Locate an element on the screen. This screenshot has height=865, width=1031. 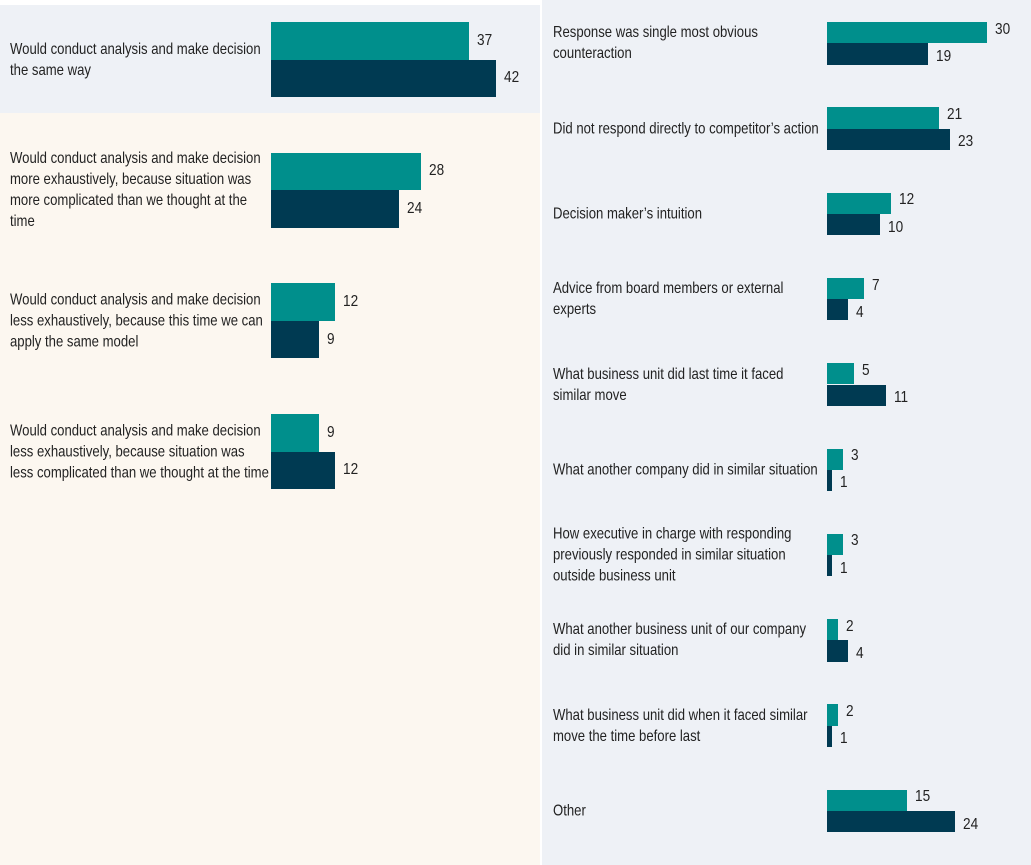
value-label: 10 is located at coordinates (896, 227).